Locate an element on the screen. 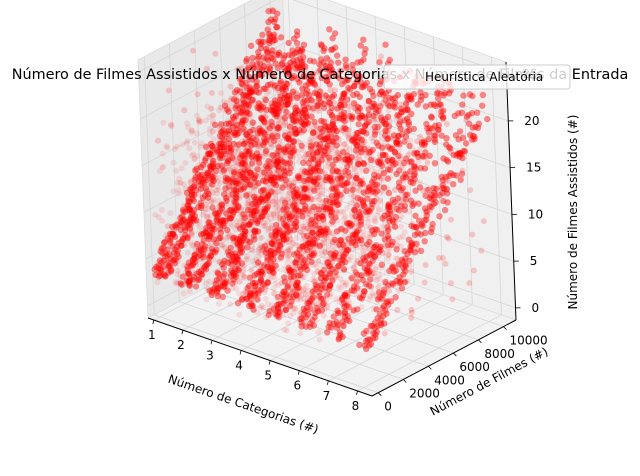 Image resolution: width=640 pixels, height=476 pixels. z-gridline is located at coordinates (217, 221).